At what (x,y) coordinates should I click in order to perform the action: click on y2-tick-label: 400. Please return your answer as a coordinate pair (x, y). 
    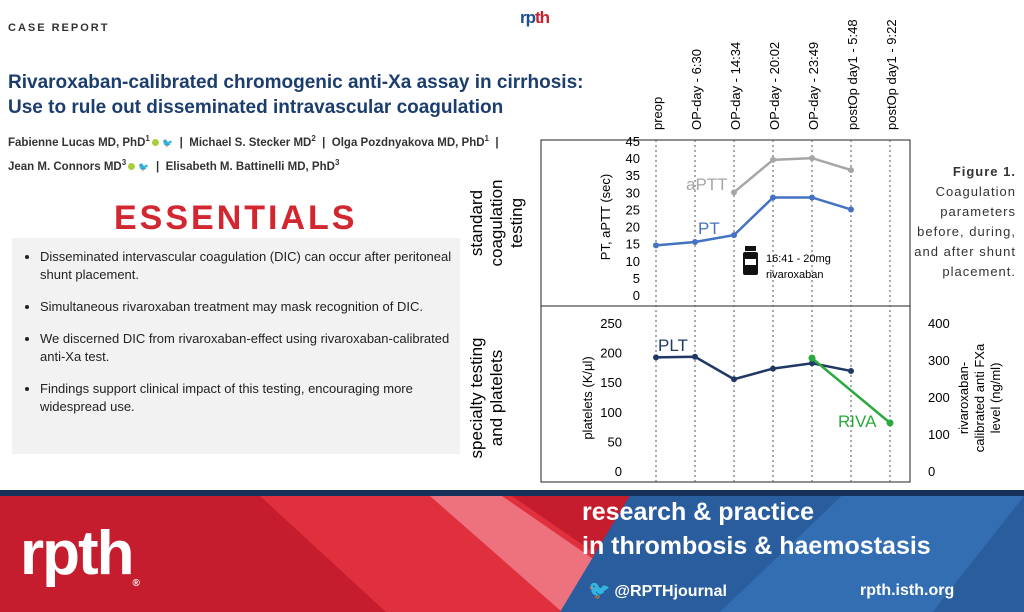
    Looking at the image, I should click on (939, 323).